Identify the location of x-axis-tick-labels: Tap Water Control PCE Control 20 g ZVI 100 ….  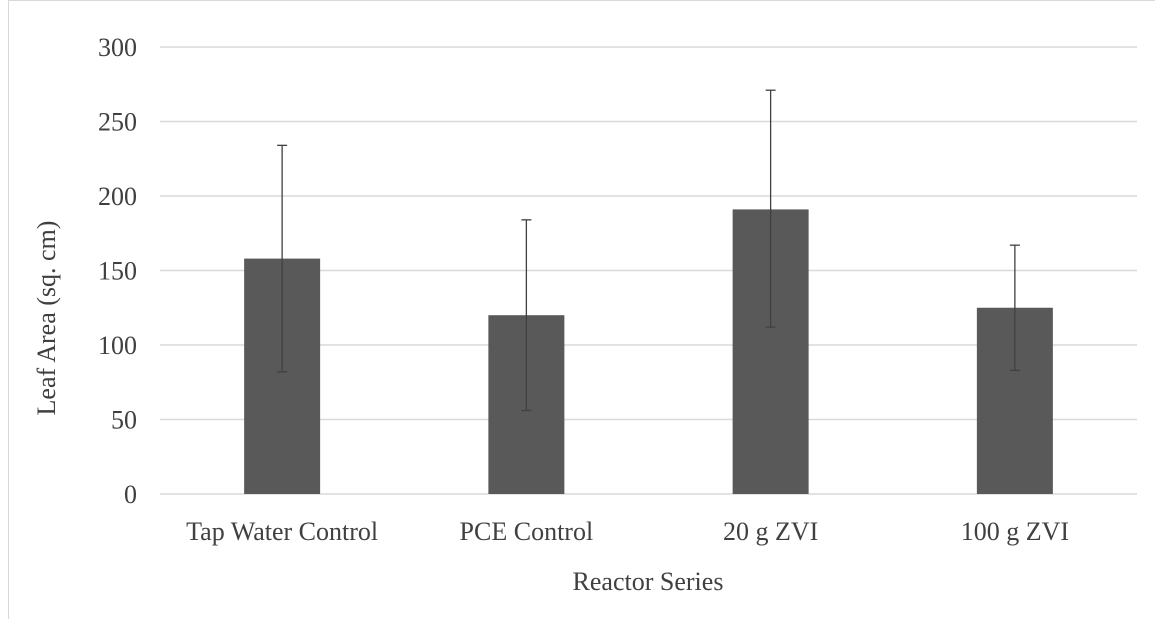
(627, 531).